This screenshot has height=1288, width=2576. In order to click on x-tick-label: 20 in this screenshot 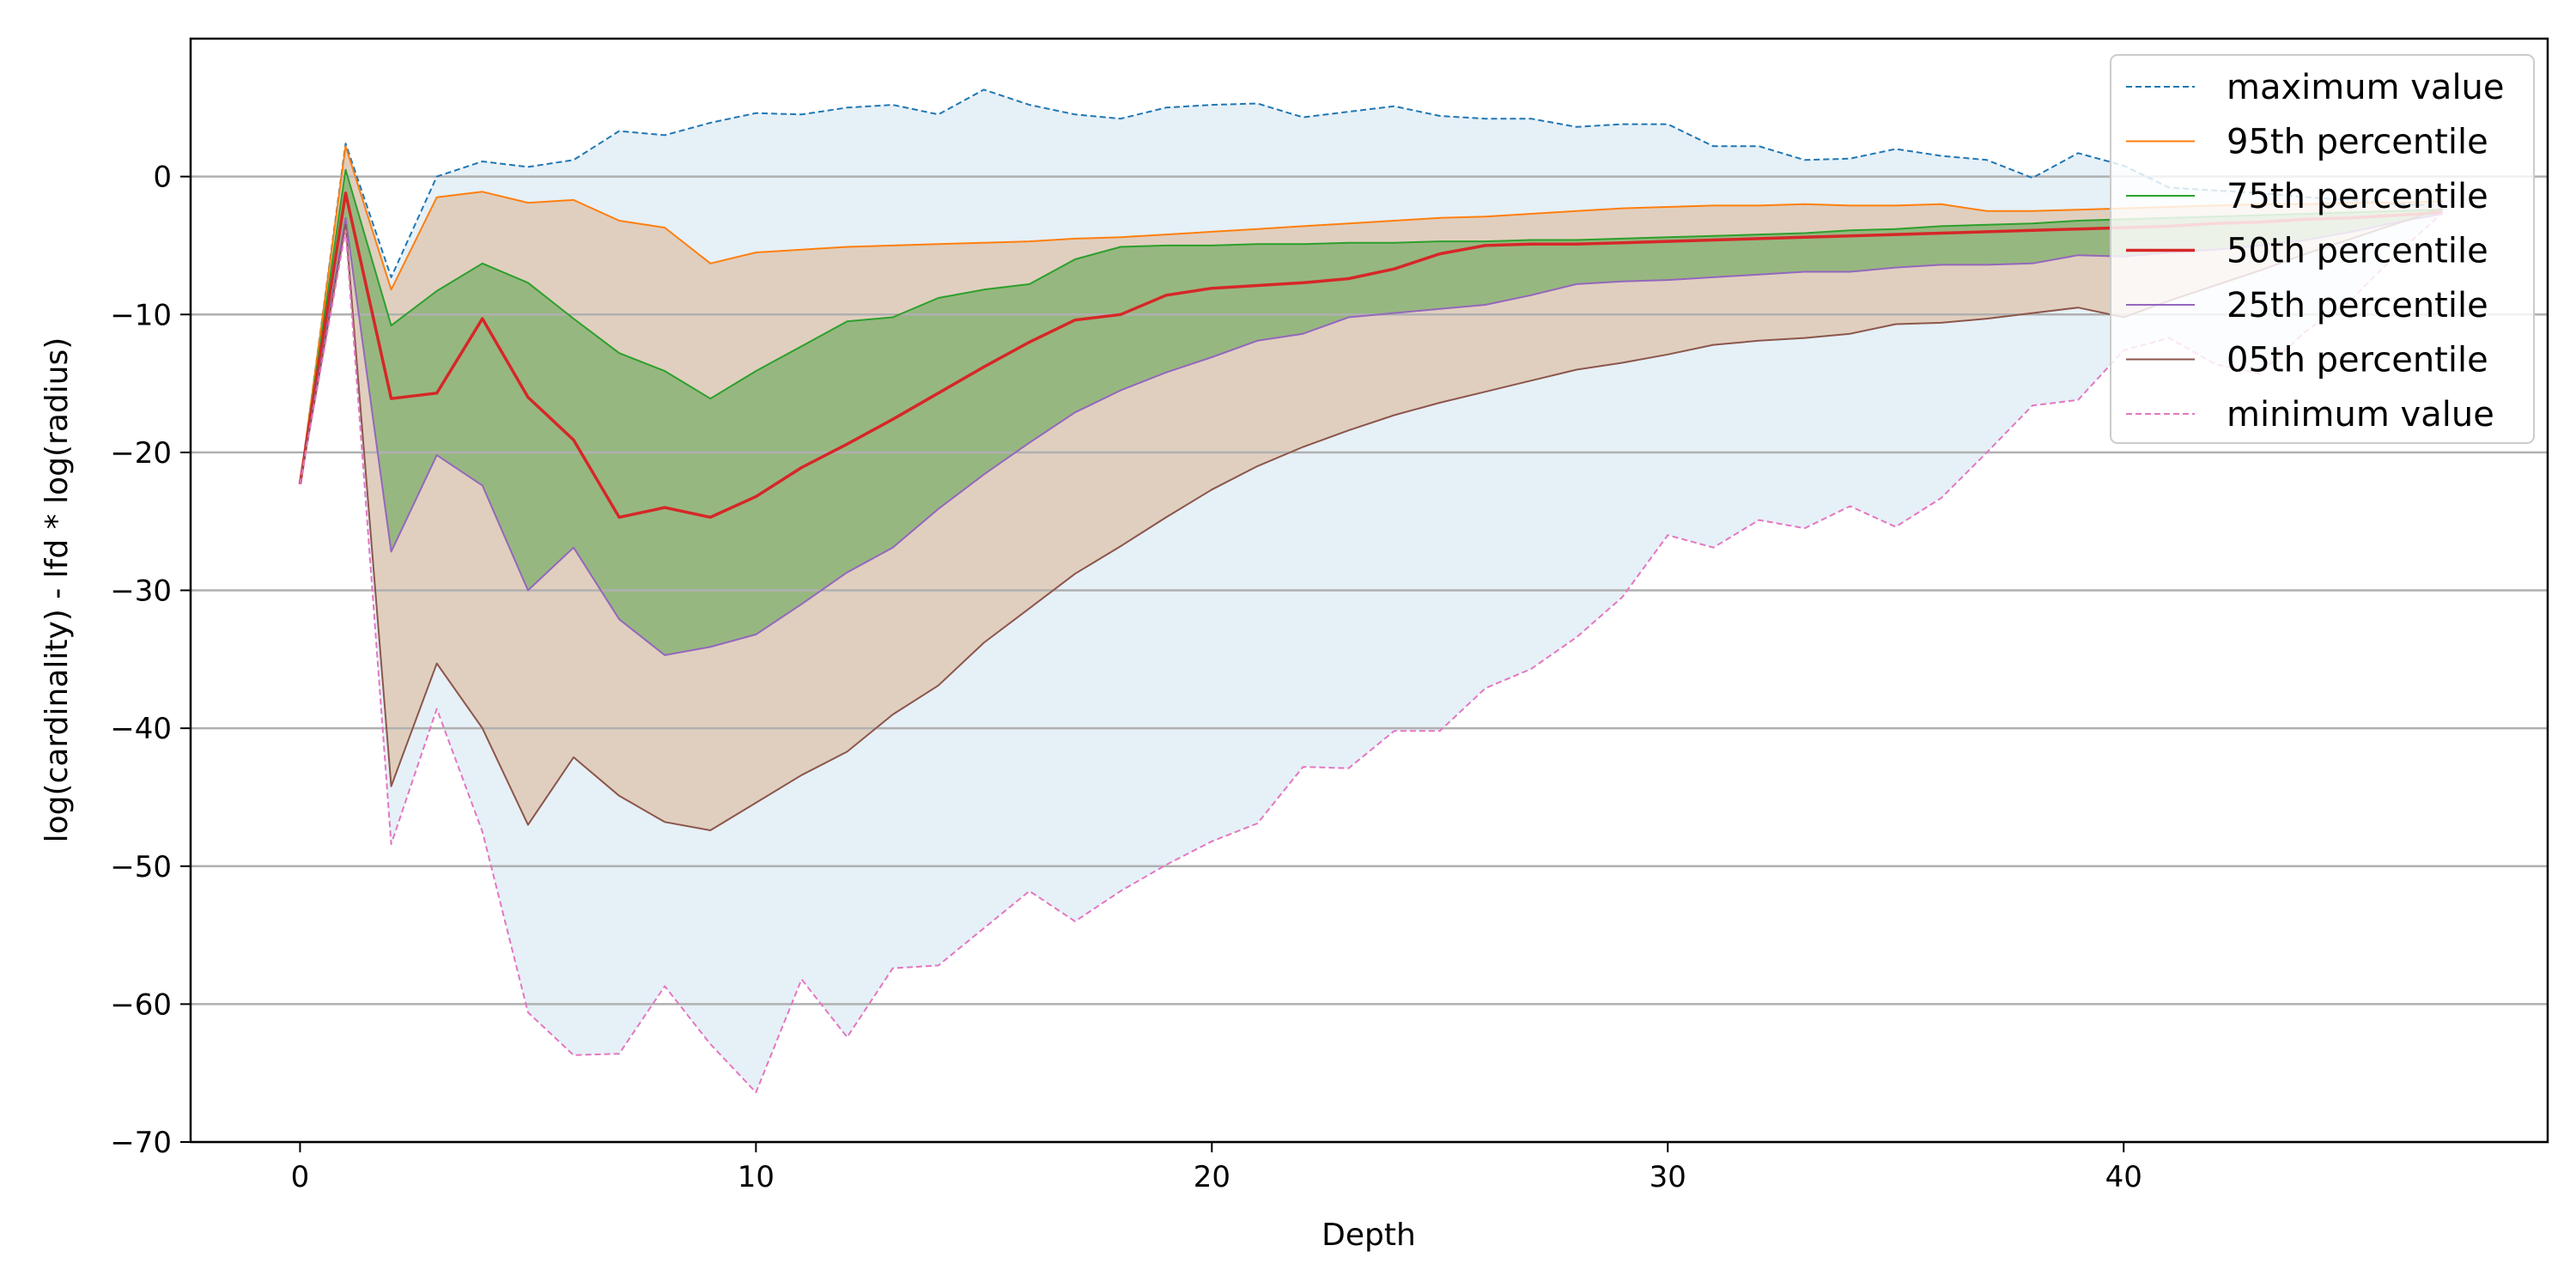, I will do `click(1212, 1177)`.